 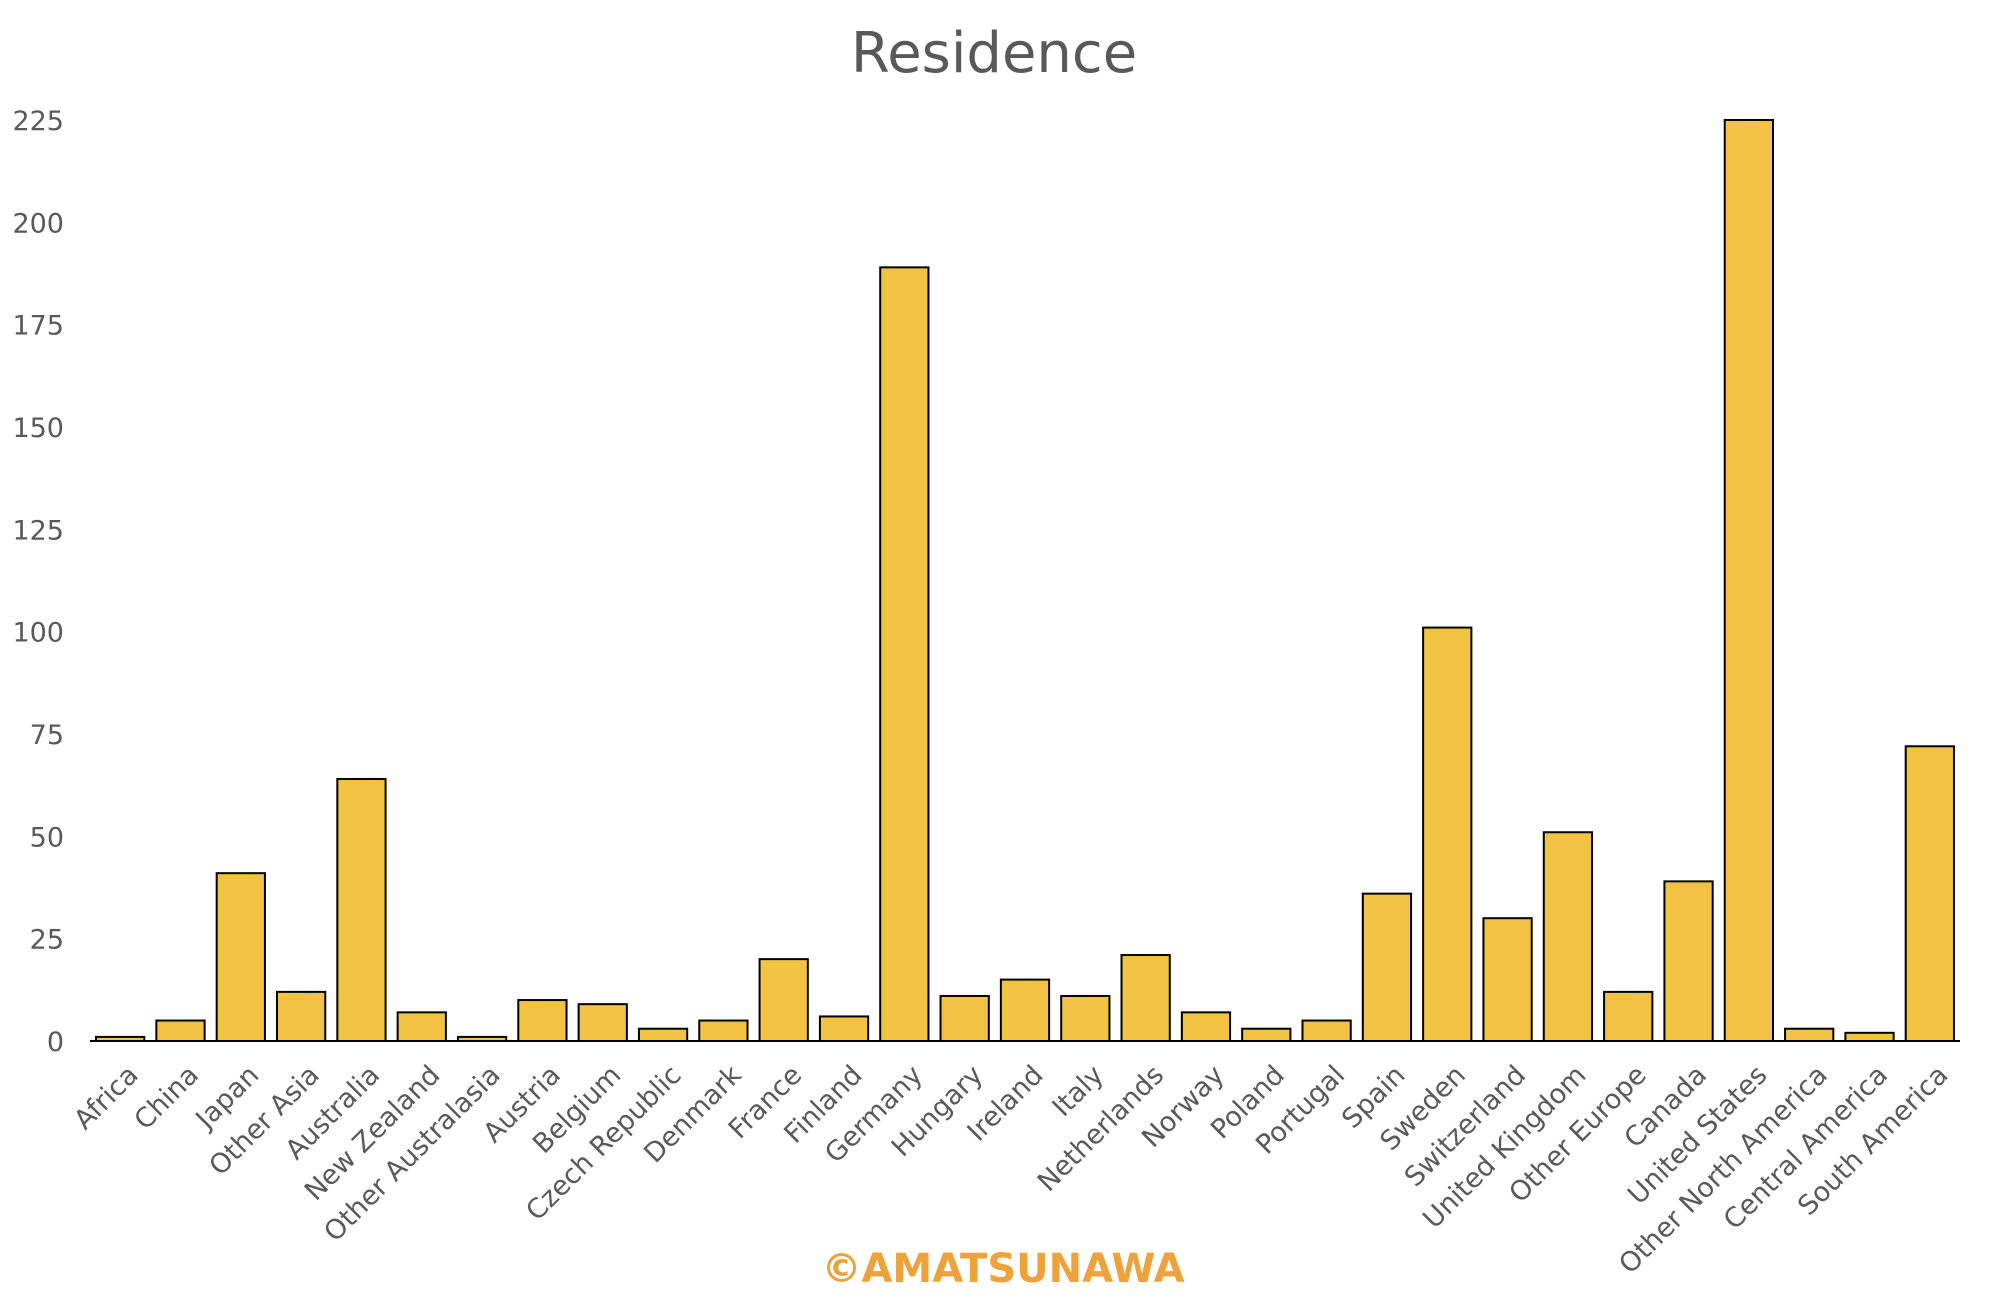 What do you see at coordinates (38, 582) in the screenshot?
I see `y-axis: 0 25 50 75 100 125 150 175 200 225` at bounding box center [38, 582].